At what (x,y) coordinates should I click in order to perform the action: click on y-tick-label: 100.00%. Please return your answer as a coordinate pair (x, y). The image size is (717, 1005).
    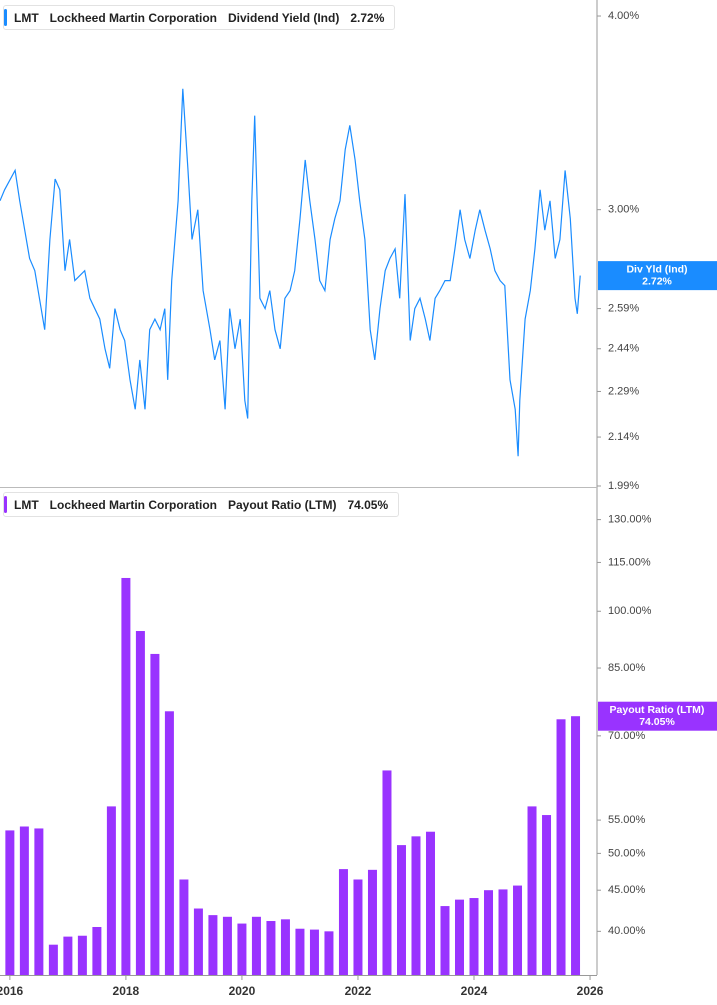
    Looking at the image, I should click on (630, 611).